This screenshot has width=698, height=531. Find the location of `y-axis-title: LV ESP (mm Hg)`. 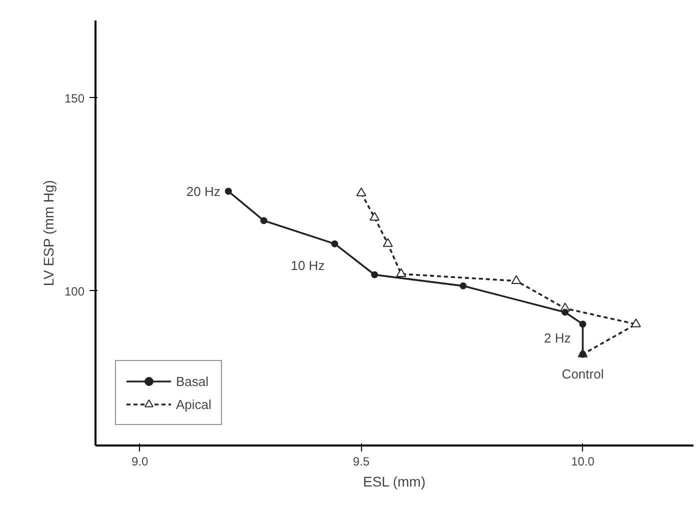

y-axis-title: LV ESP (mm Hg) is located at coordinates (48, 233).